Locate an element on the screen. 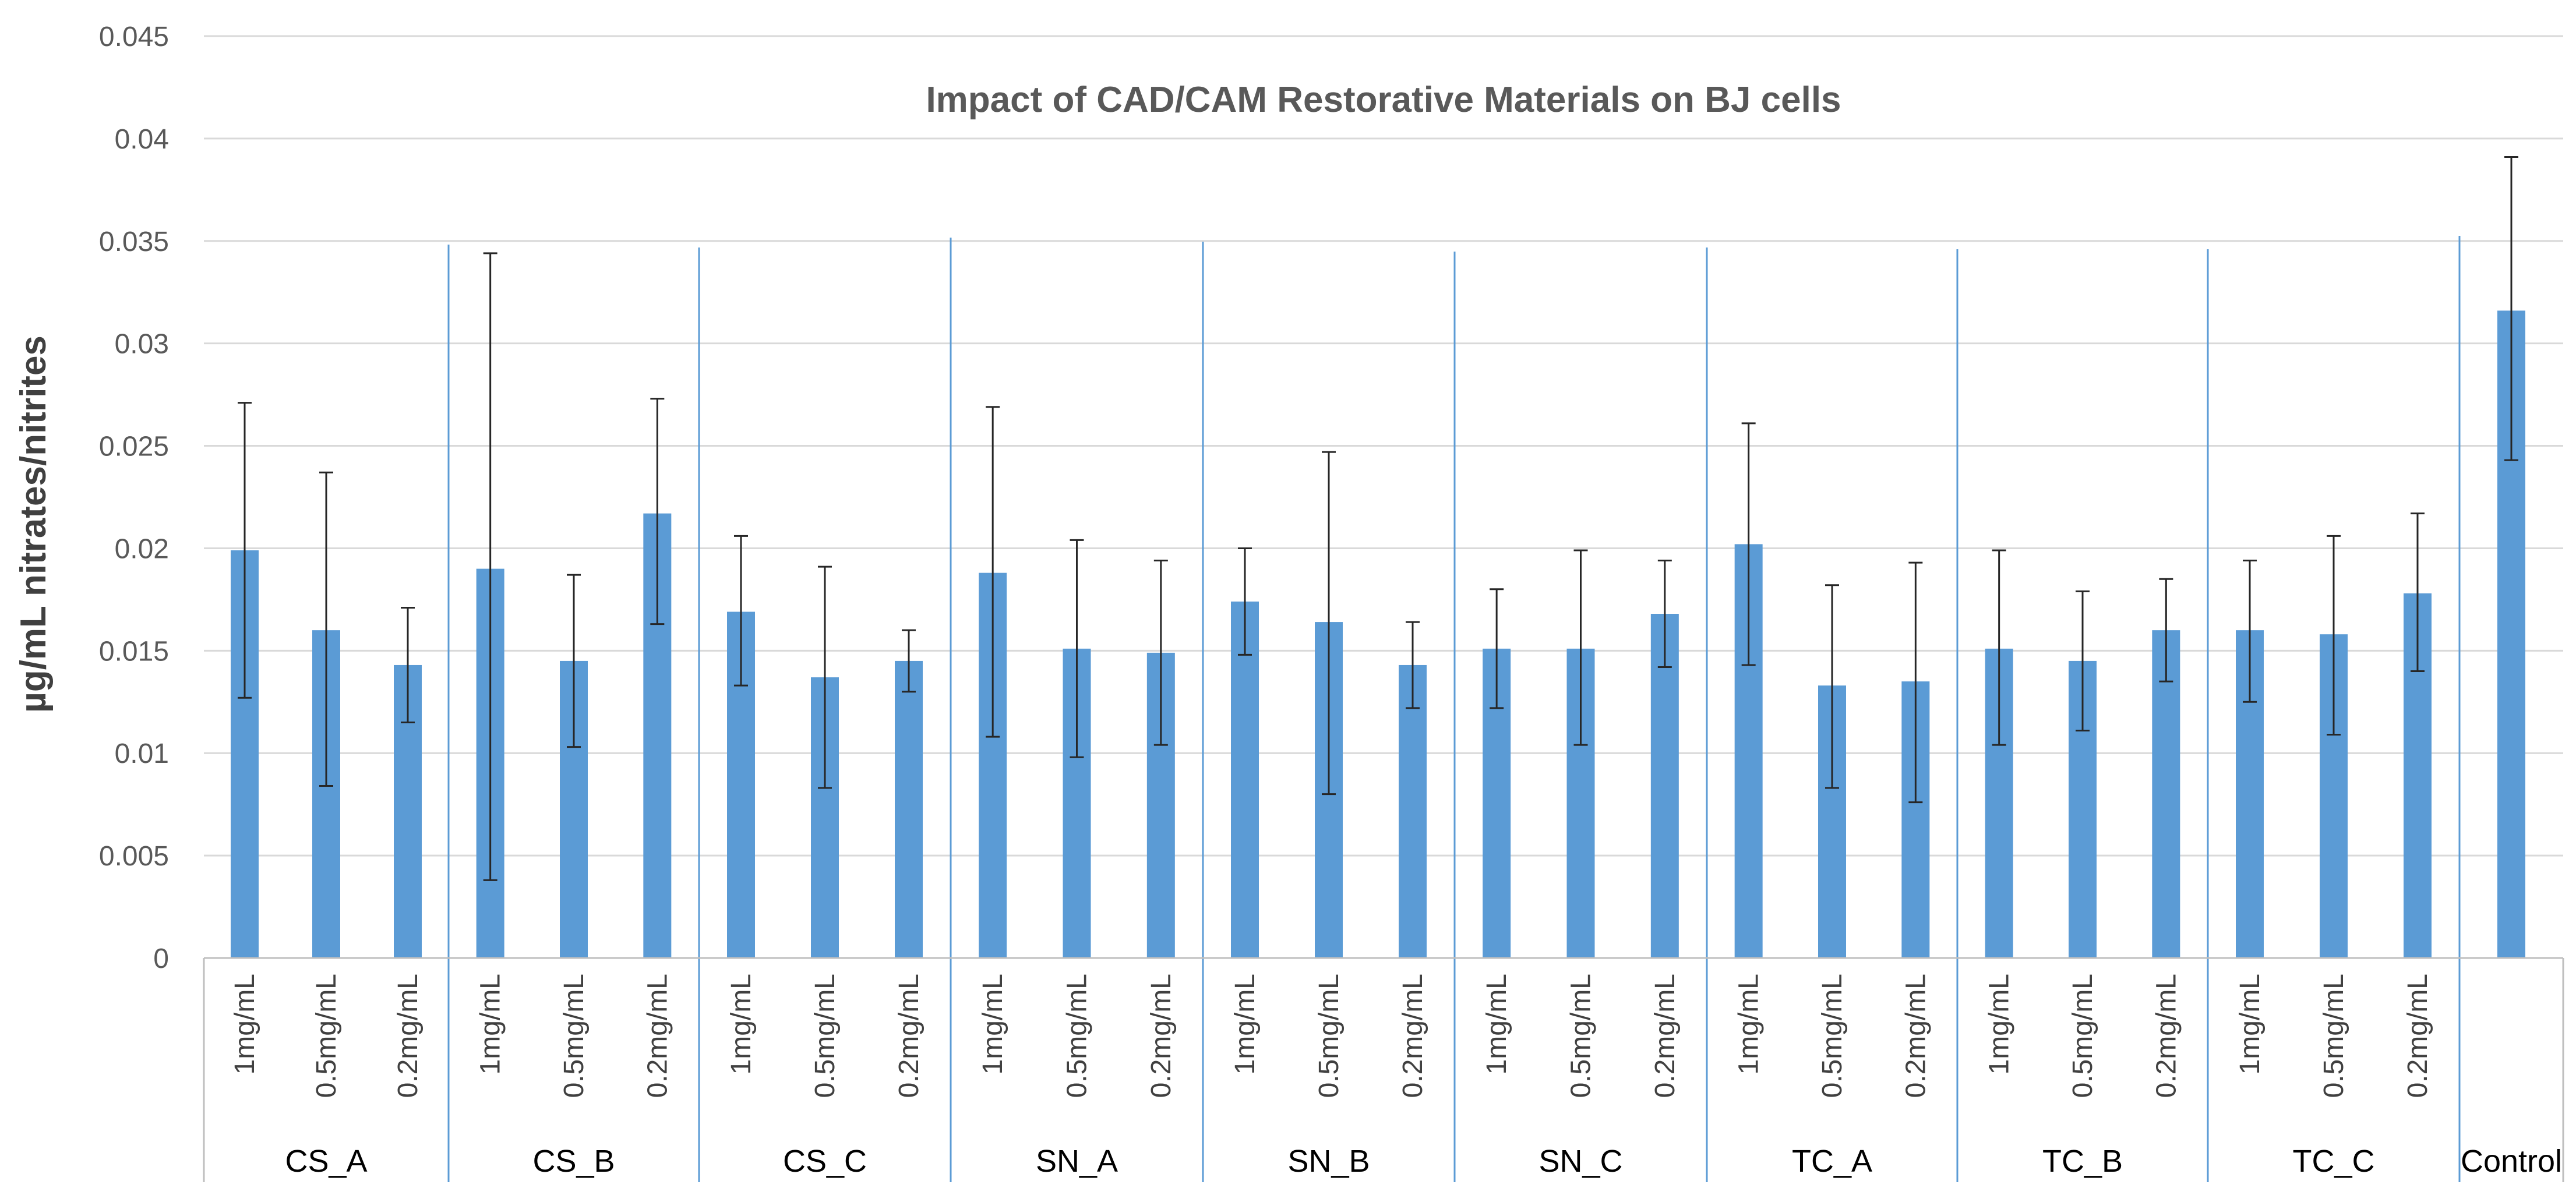 This screenshot has width=2576, height=1202. group-label: SN_A is located at coordinates (1077, 1162).